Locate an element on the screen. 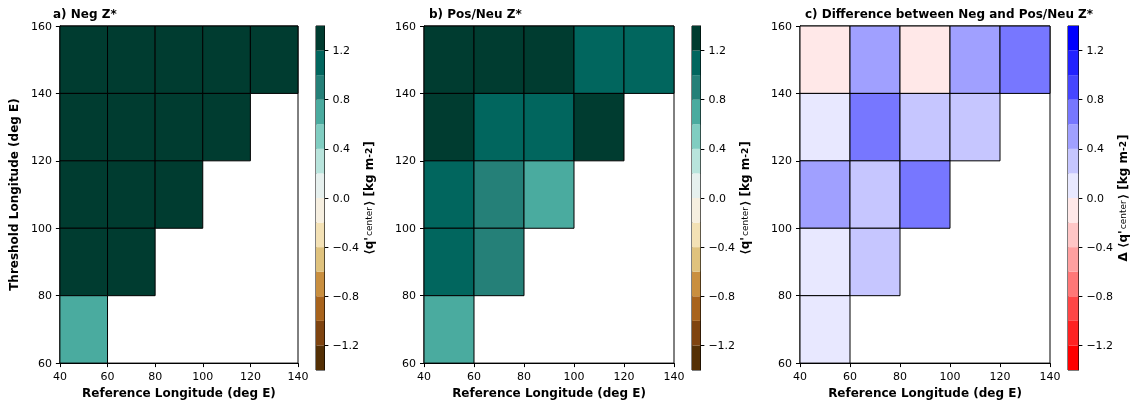  chart-title: b) Pos/Neu Z* is located at coordinates (476, 14).